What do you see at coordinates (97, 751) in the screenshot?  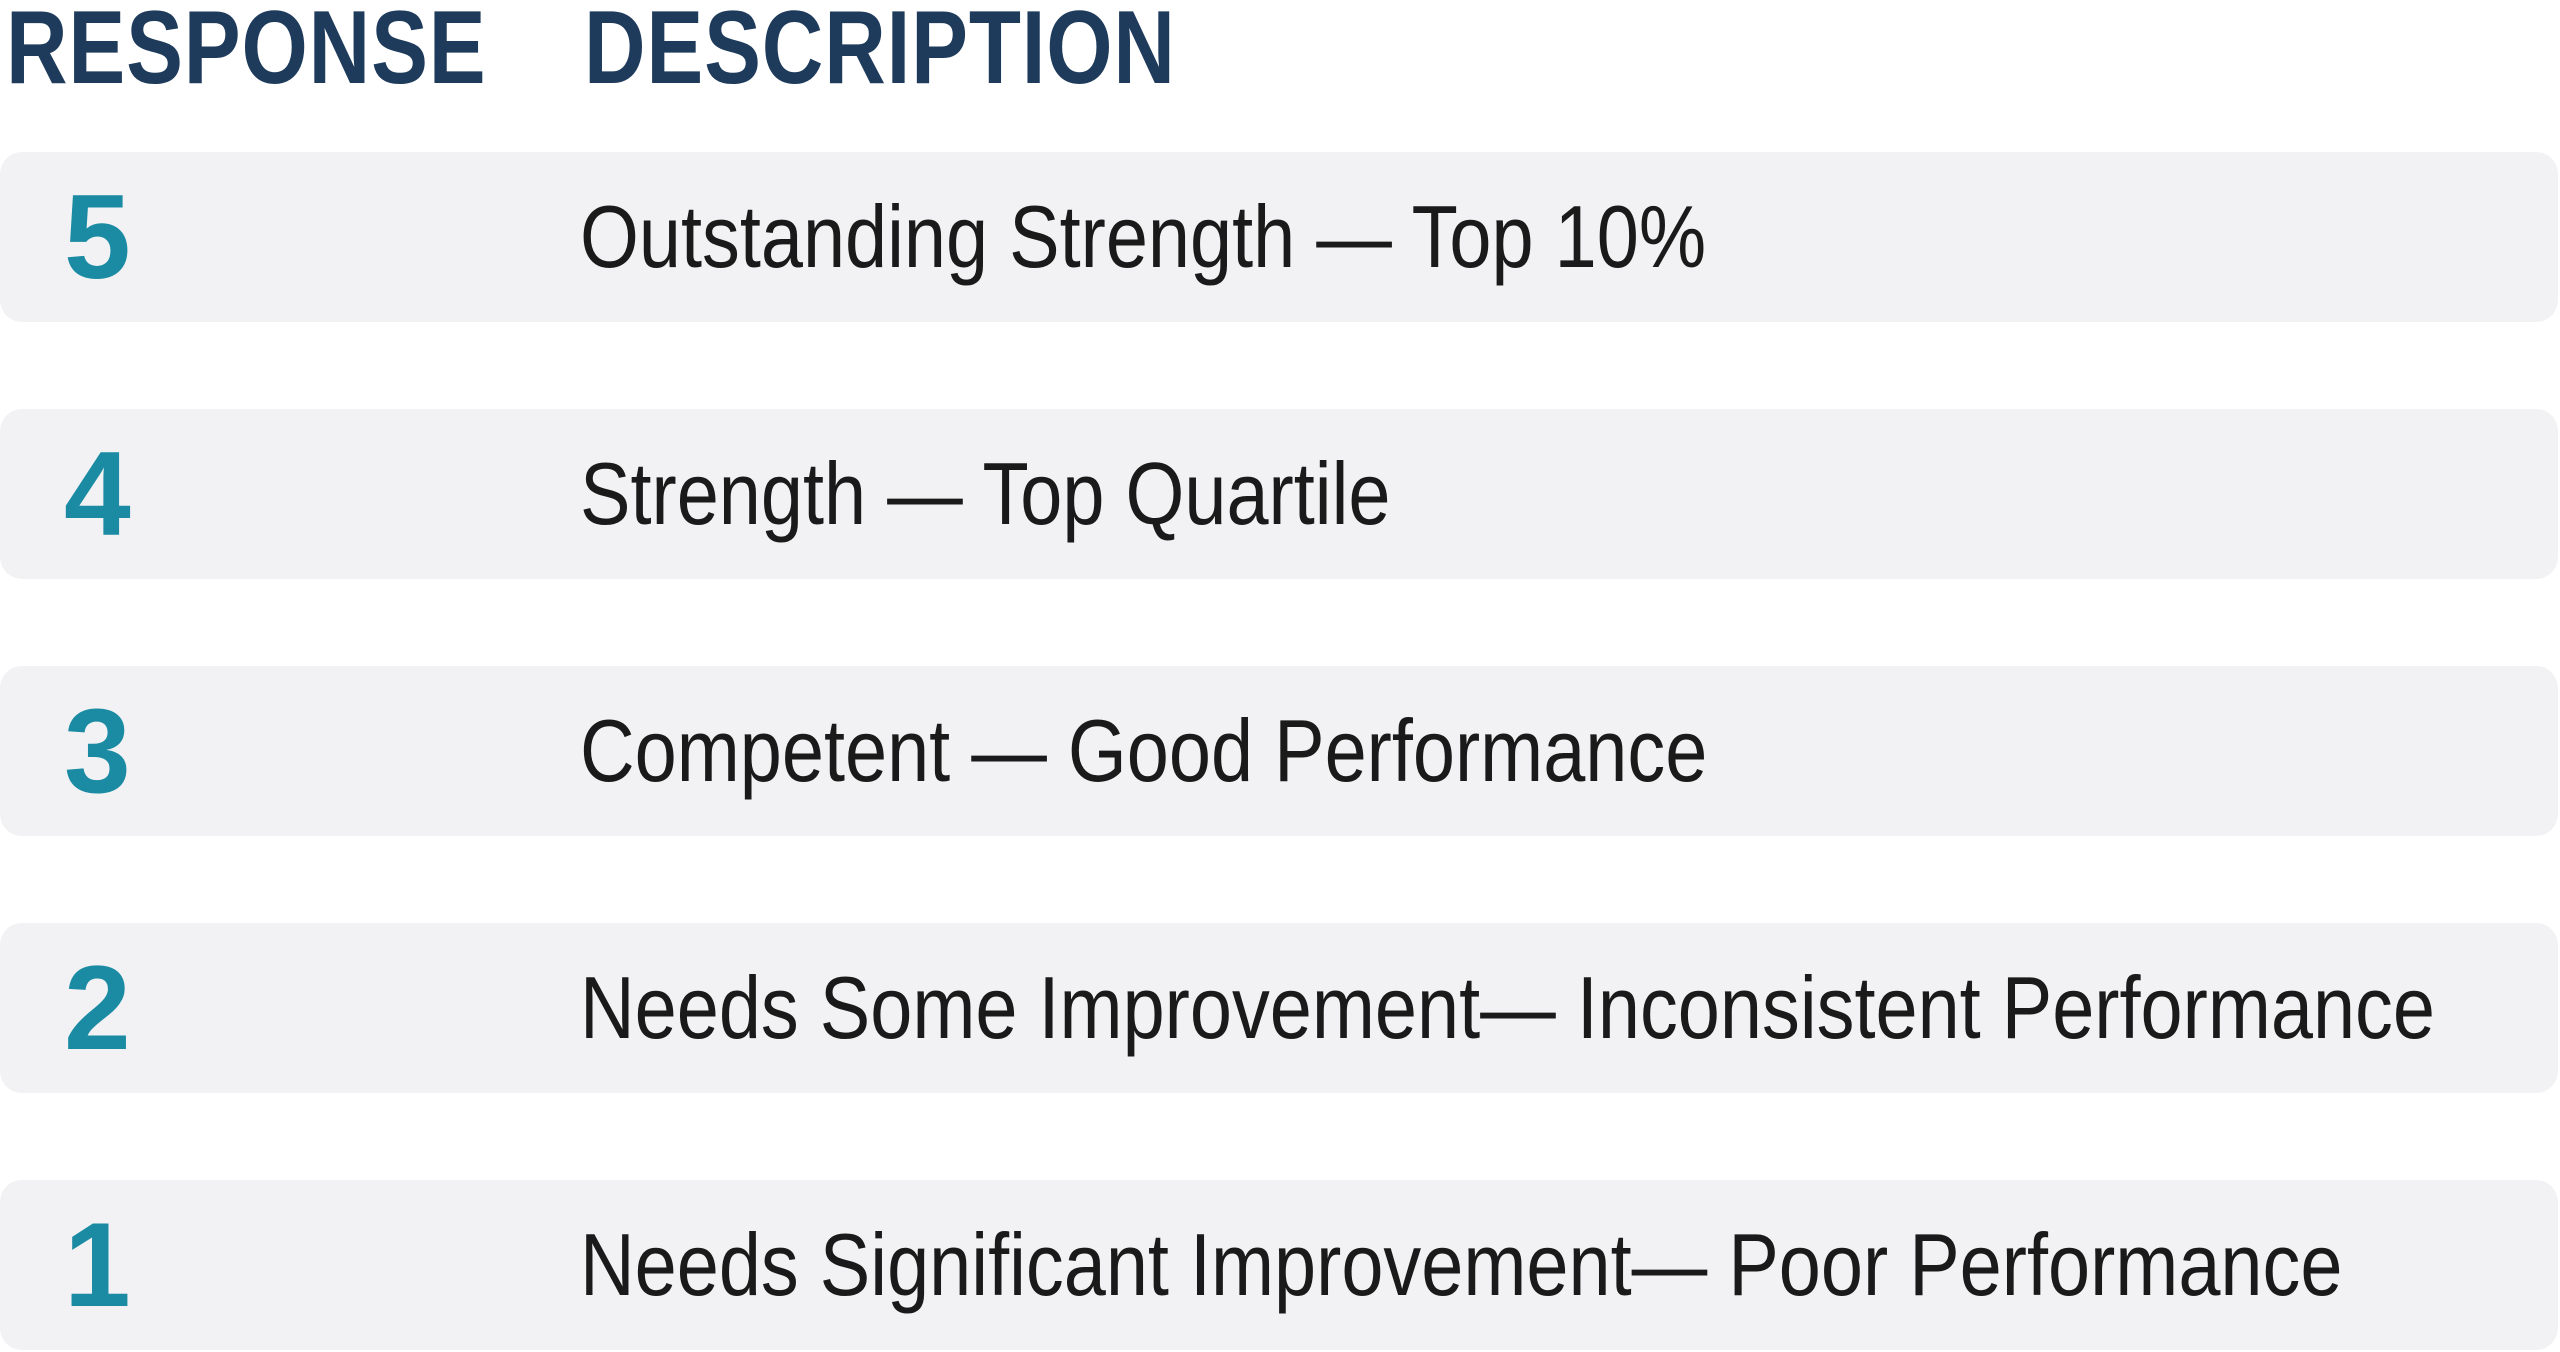 I see `response-value: 3` at bounding box center [97, 751].